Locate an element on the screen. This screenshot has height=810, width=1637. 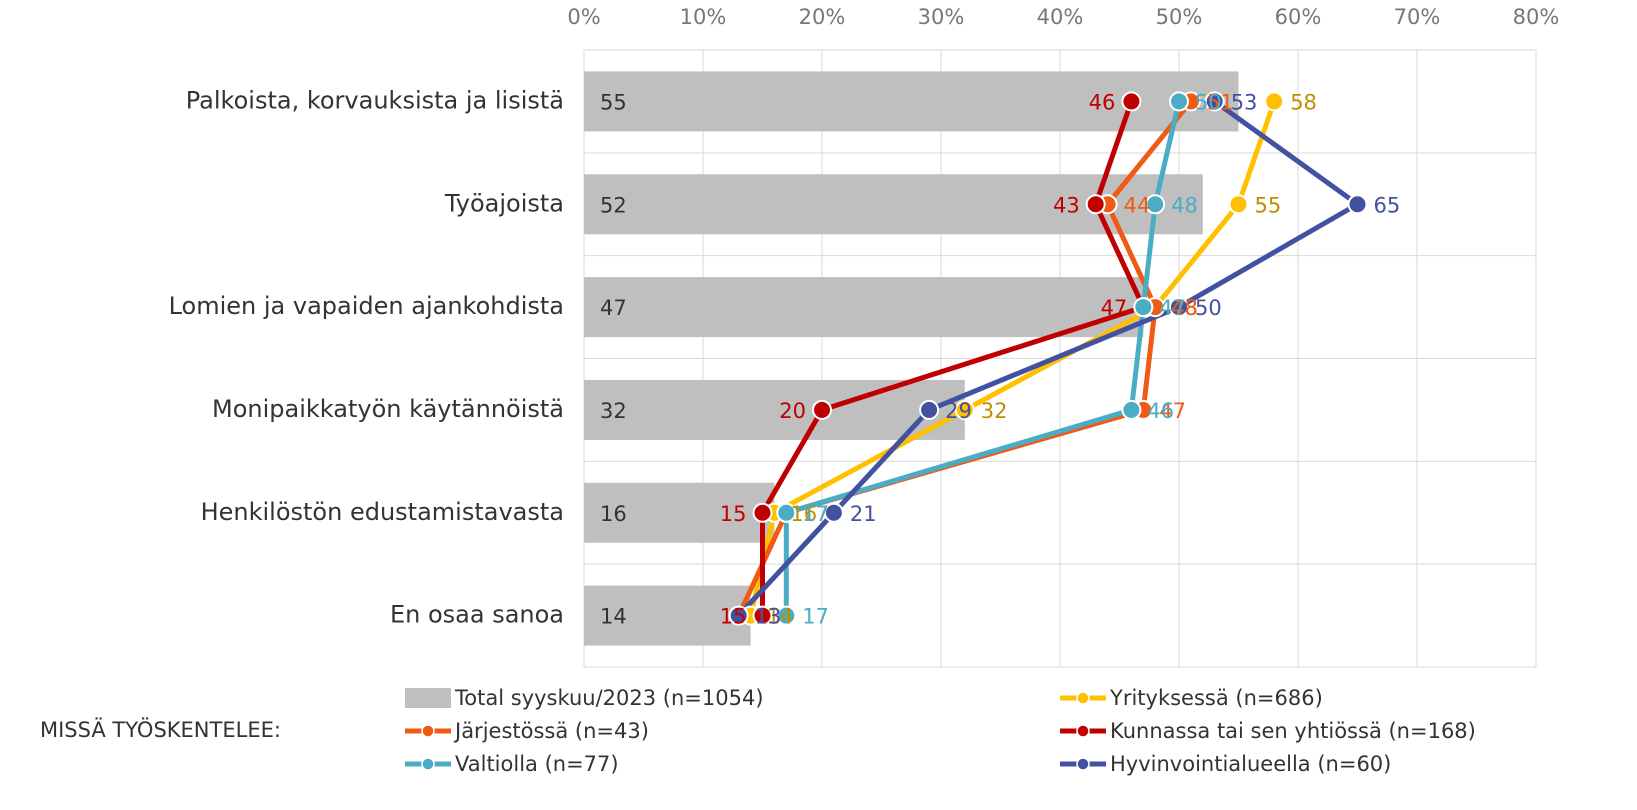
data-label: 29 is located at coordinates (958, 411).